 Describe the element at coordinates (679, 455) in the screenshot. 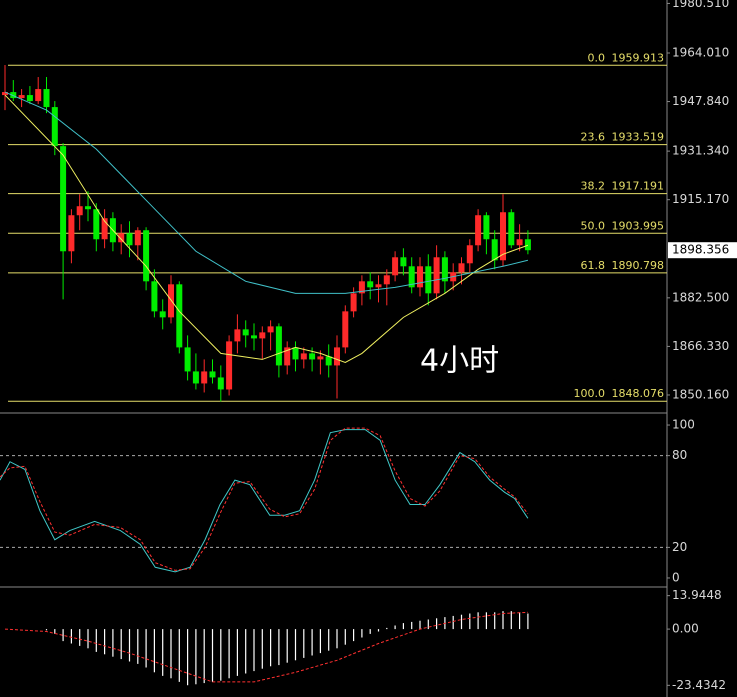

I see `y-tick-label: 80` at that location.